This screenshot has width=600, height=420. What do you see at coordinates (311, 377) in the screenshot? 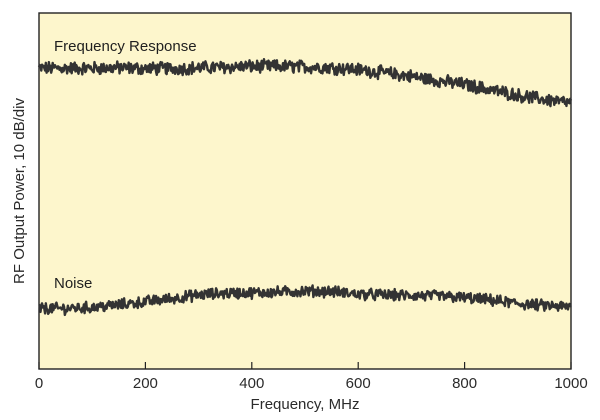
I see `x-axis-ticks: 0 200 400 600 800 1000` at bounding box center [311, 377].